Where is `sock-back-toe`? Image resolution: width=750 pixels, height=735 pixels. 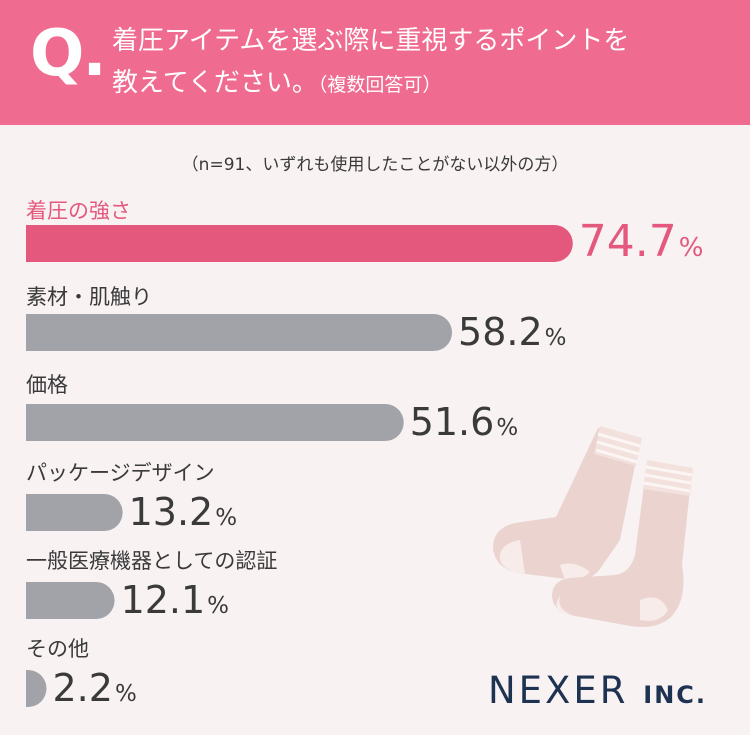
sock-back-toe is located at coordinates (512, 557).